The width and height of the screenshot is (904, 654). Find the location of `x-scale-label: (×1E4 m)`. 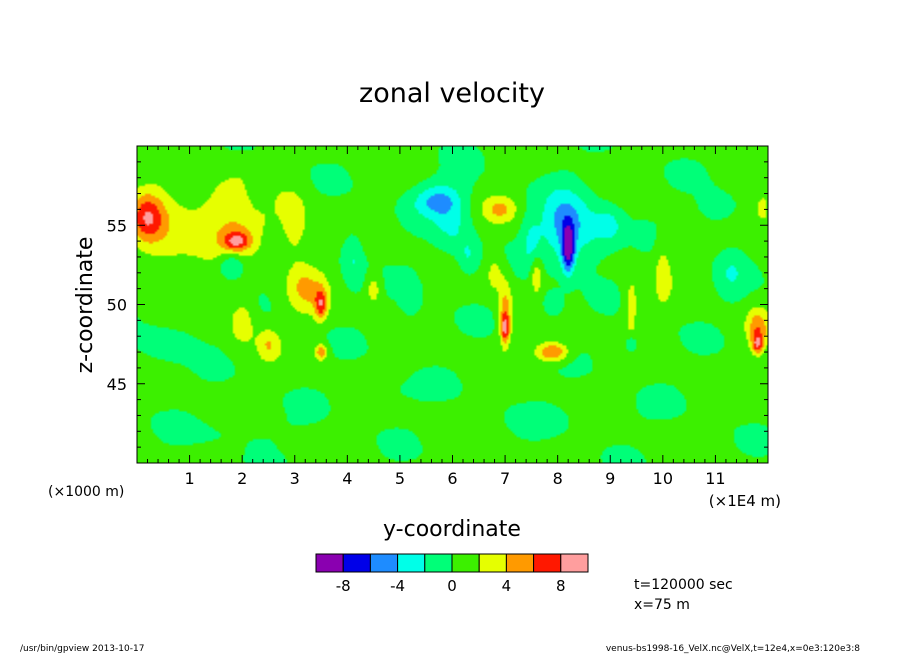

x-scale-label: (×1E4 m) is located at coordinates (745, 501).